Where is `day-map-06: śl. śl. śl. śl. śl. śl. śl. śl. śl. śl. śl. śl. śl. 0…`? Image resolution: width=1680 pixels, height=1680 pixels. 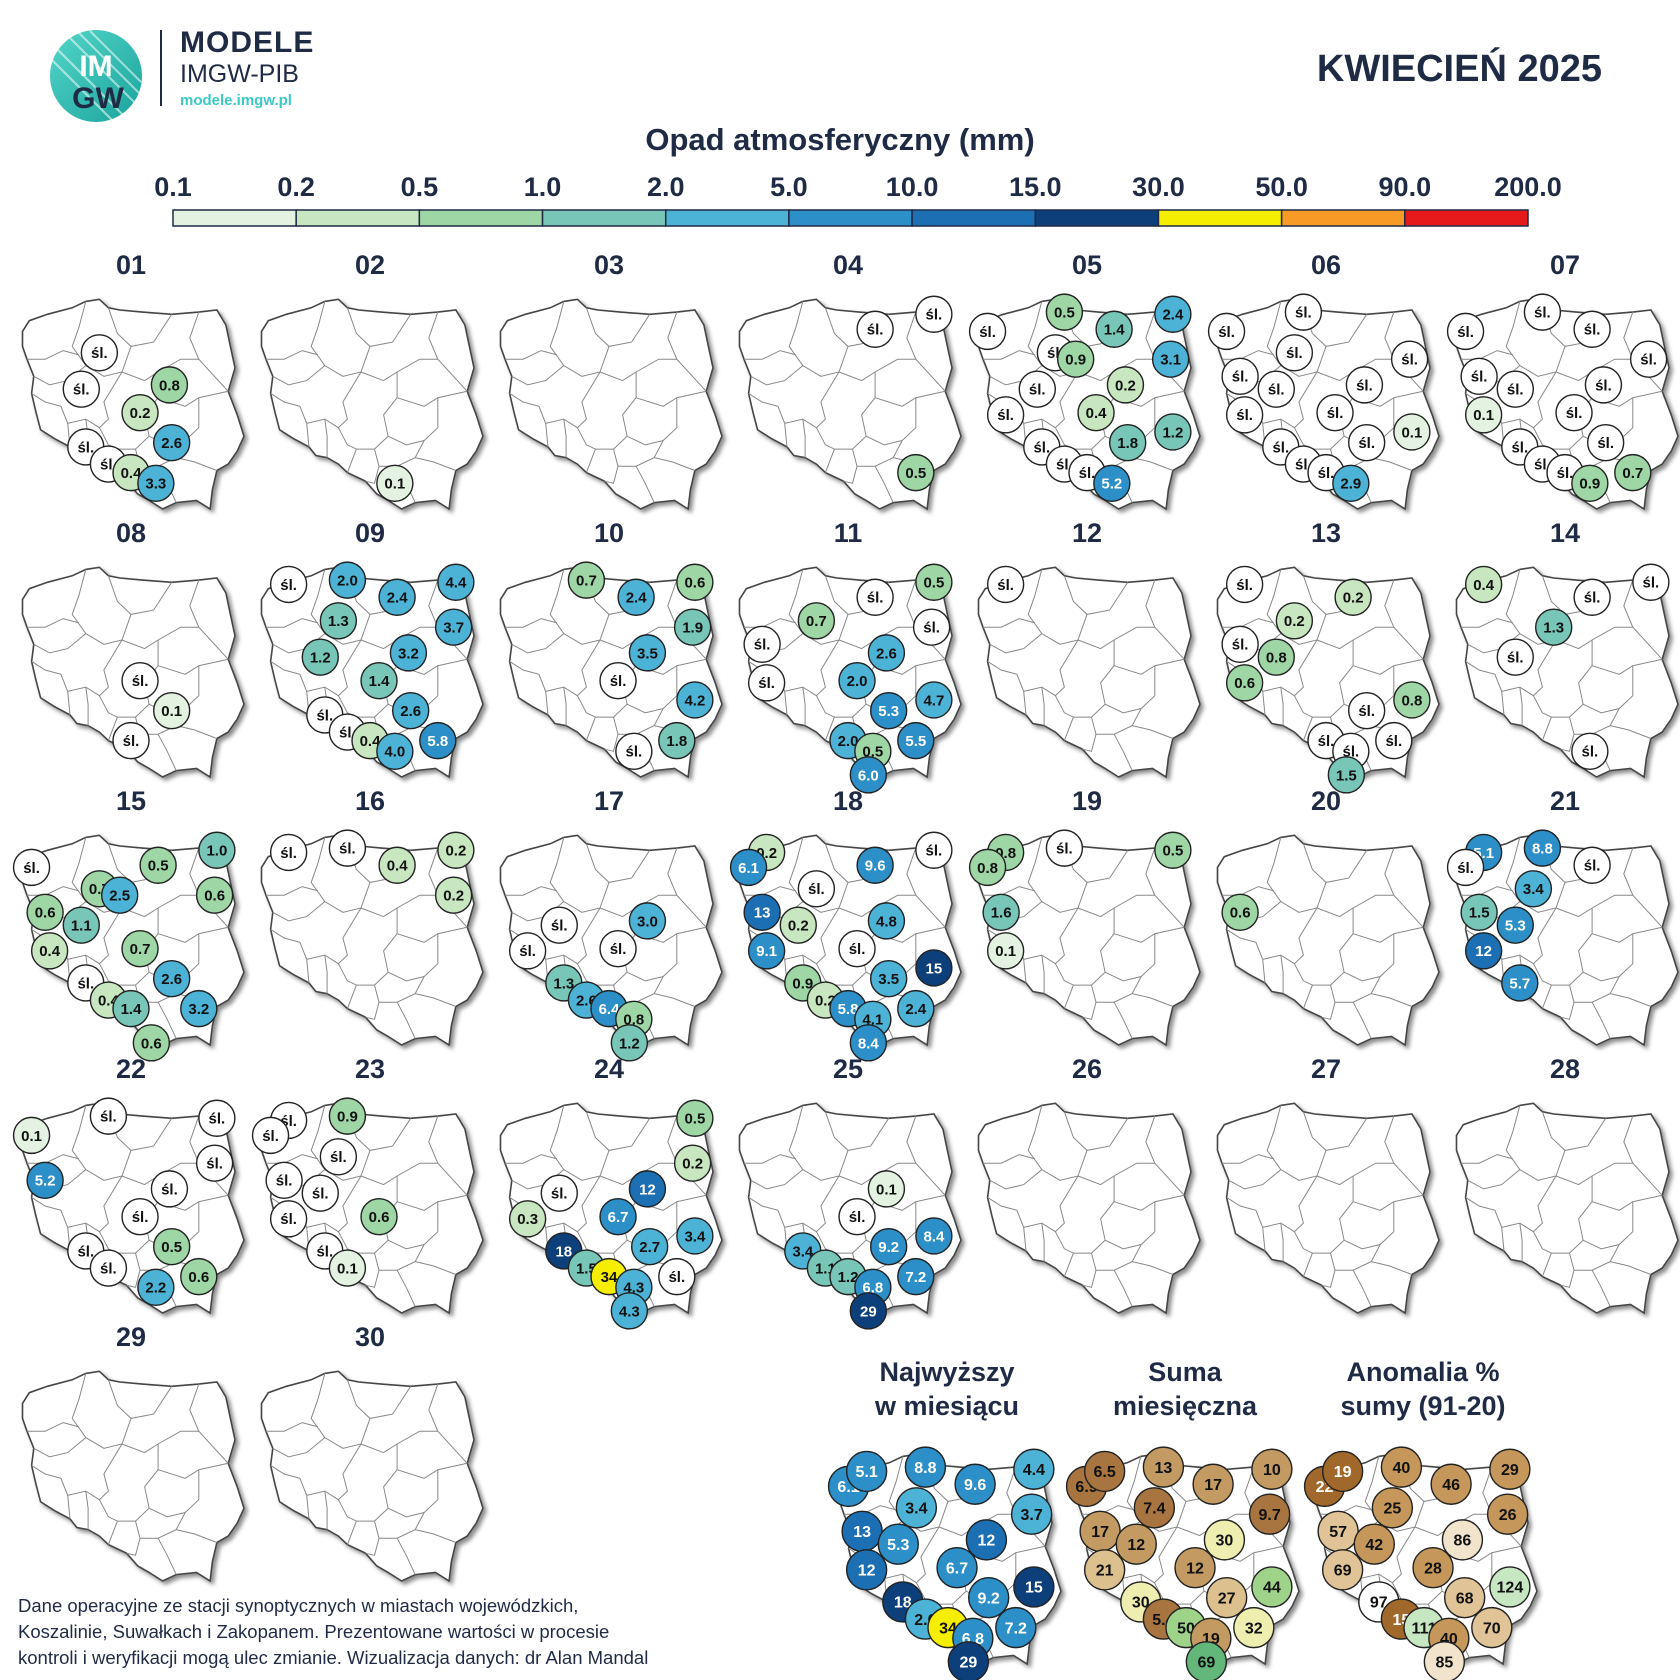 day-map-06: śl. śl. śl. śl. śl. śl. śl. śl. śl. śl. śl. śl. śl. 0… is located at coordinates (1323, 402).